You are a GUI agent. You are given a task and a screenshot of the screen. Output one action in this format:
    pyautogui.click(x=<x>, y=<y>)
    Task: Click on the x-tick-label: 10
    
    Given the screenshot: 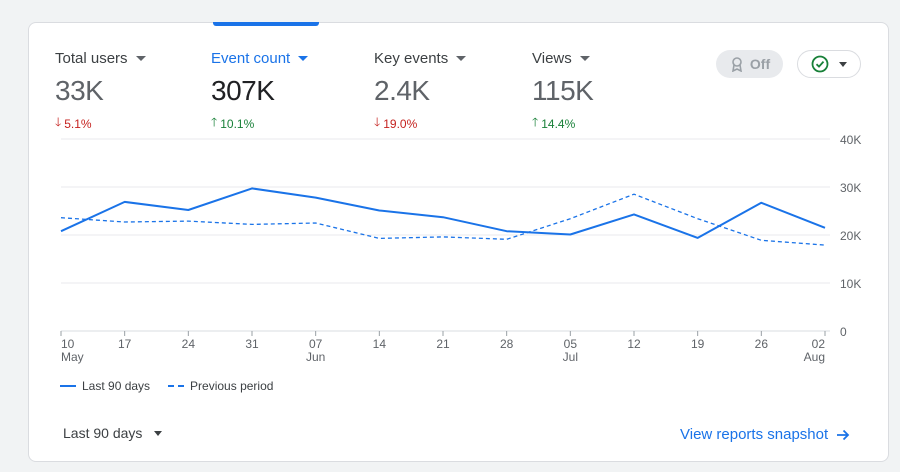 What is the action you would take?
    pyautogui.click(x=68, y=344)
    